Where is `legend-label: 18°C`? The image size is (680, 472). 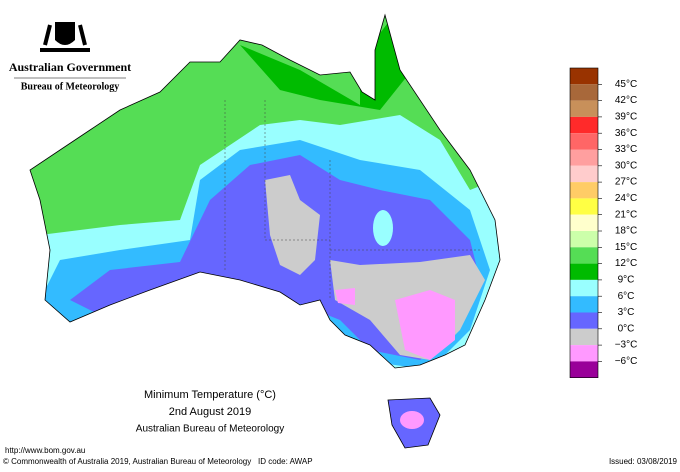
legend-label: 18°C is located at coordinates (626, 231).